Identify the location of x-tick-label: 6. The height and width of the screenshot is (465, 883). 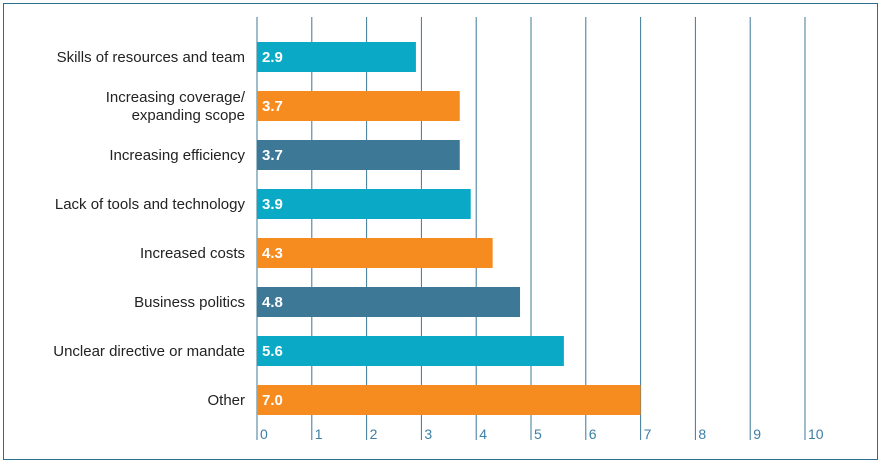
(593, 434).